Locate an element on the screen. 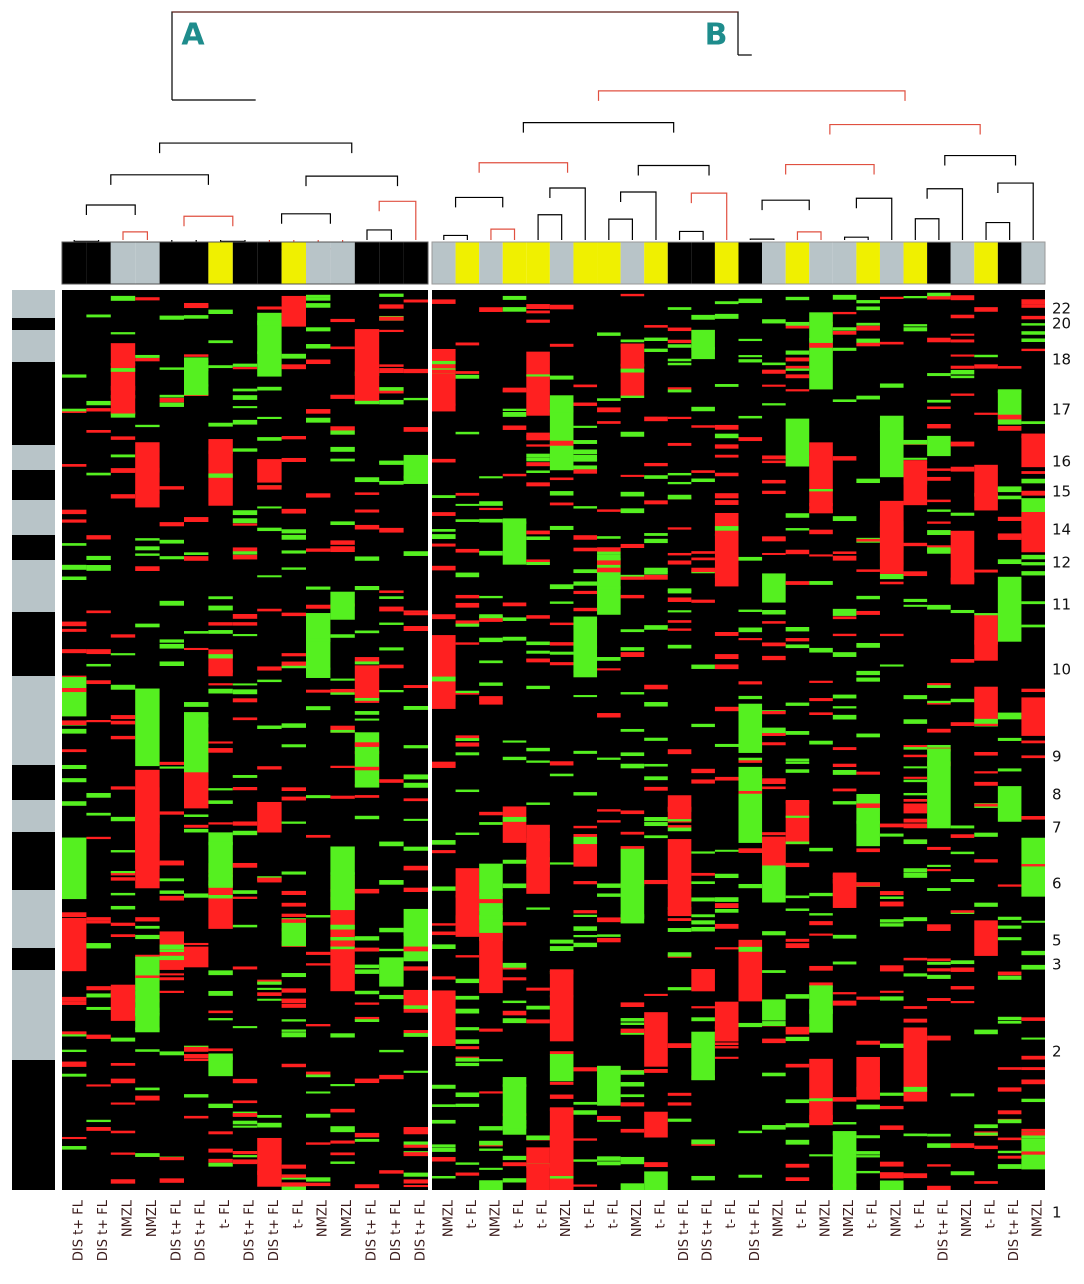 This screenshot has width=1084, height=1284. chromosome-label: 6 is located at coordinates (1057, 884).